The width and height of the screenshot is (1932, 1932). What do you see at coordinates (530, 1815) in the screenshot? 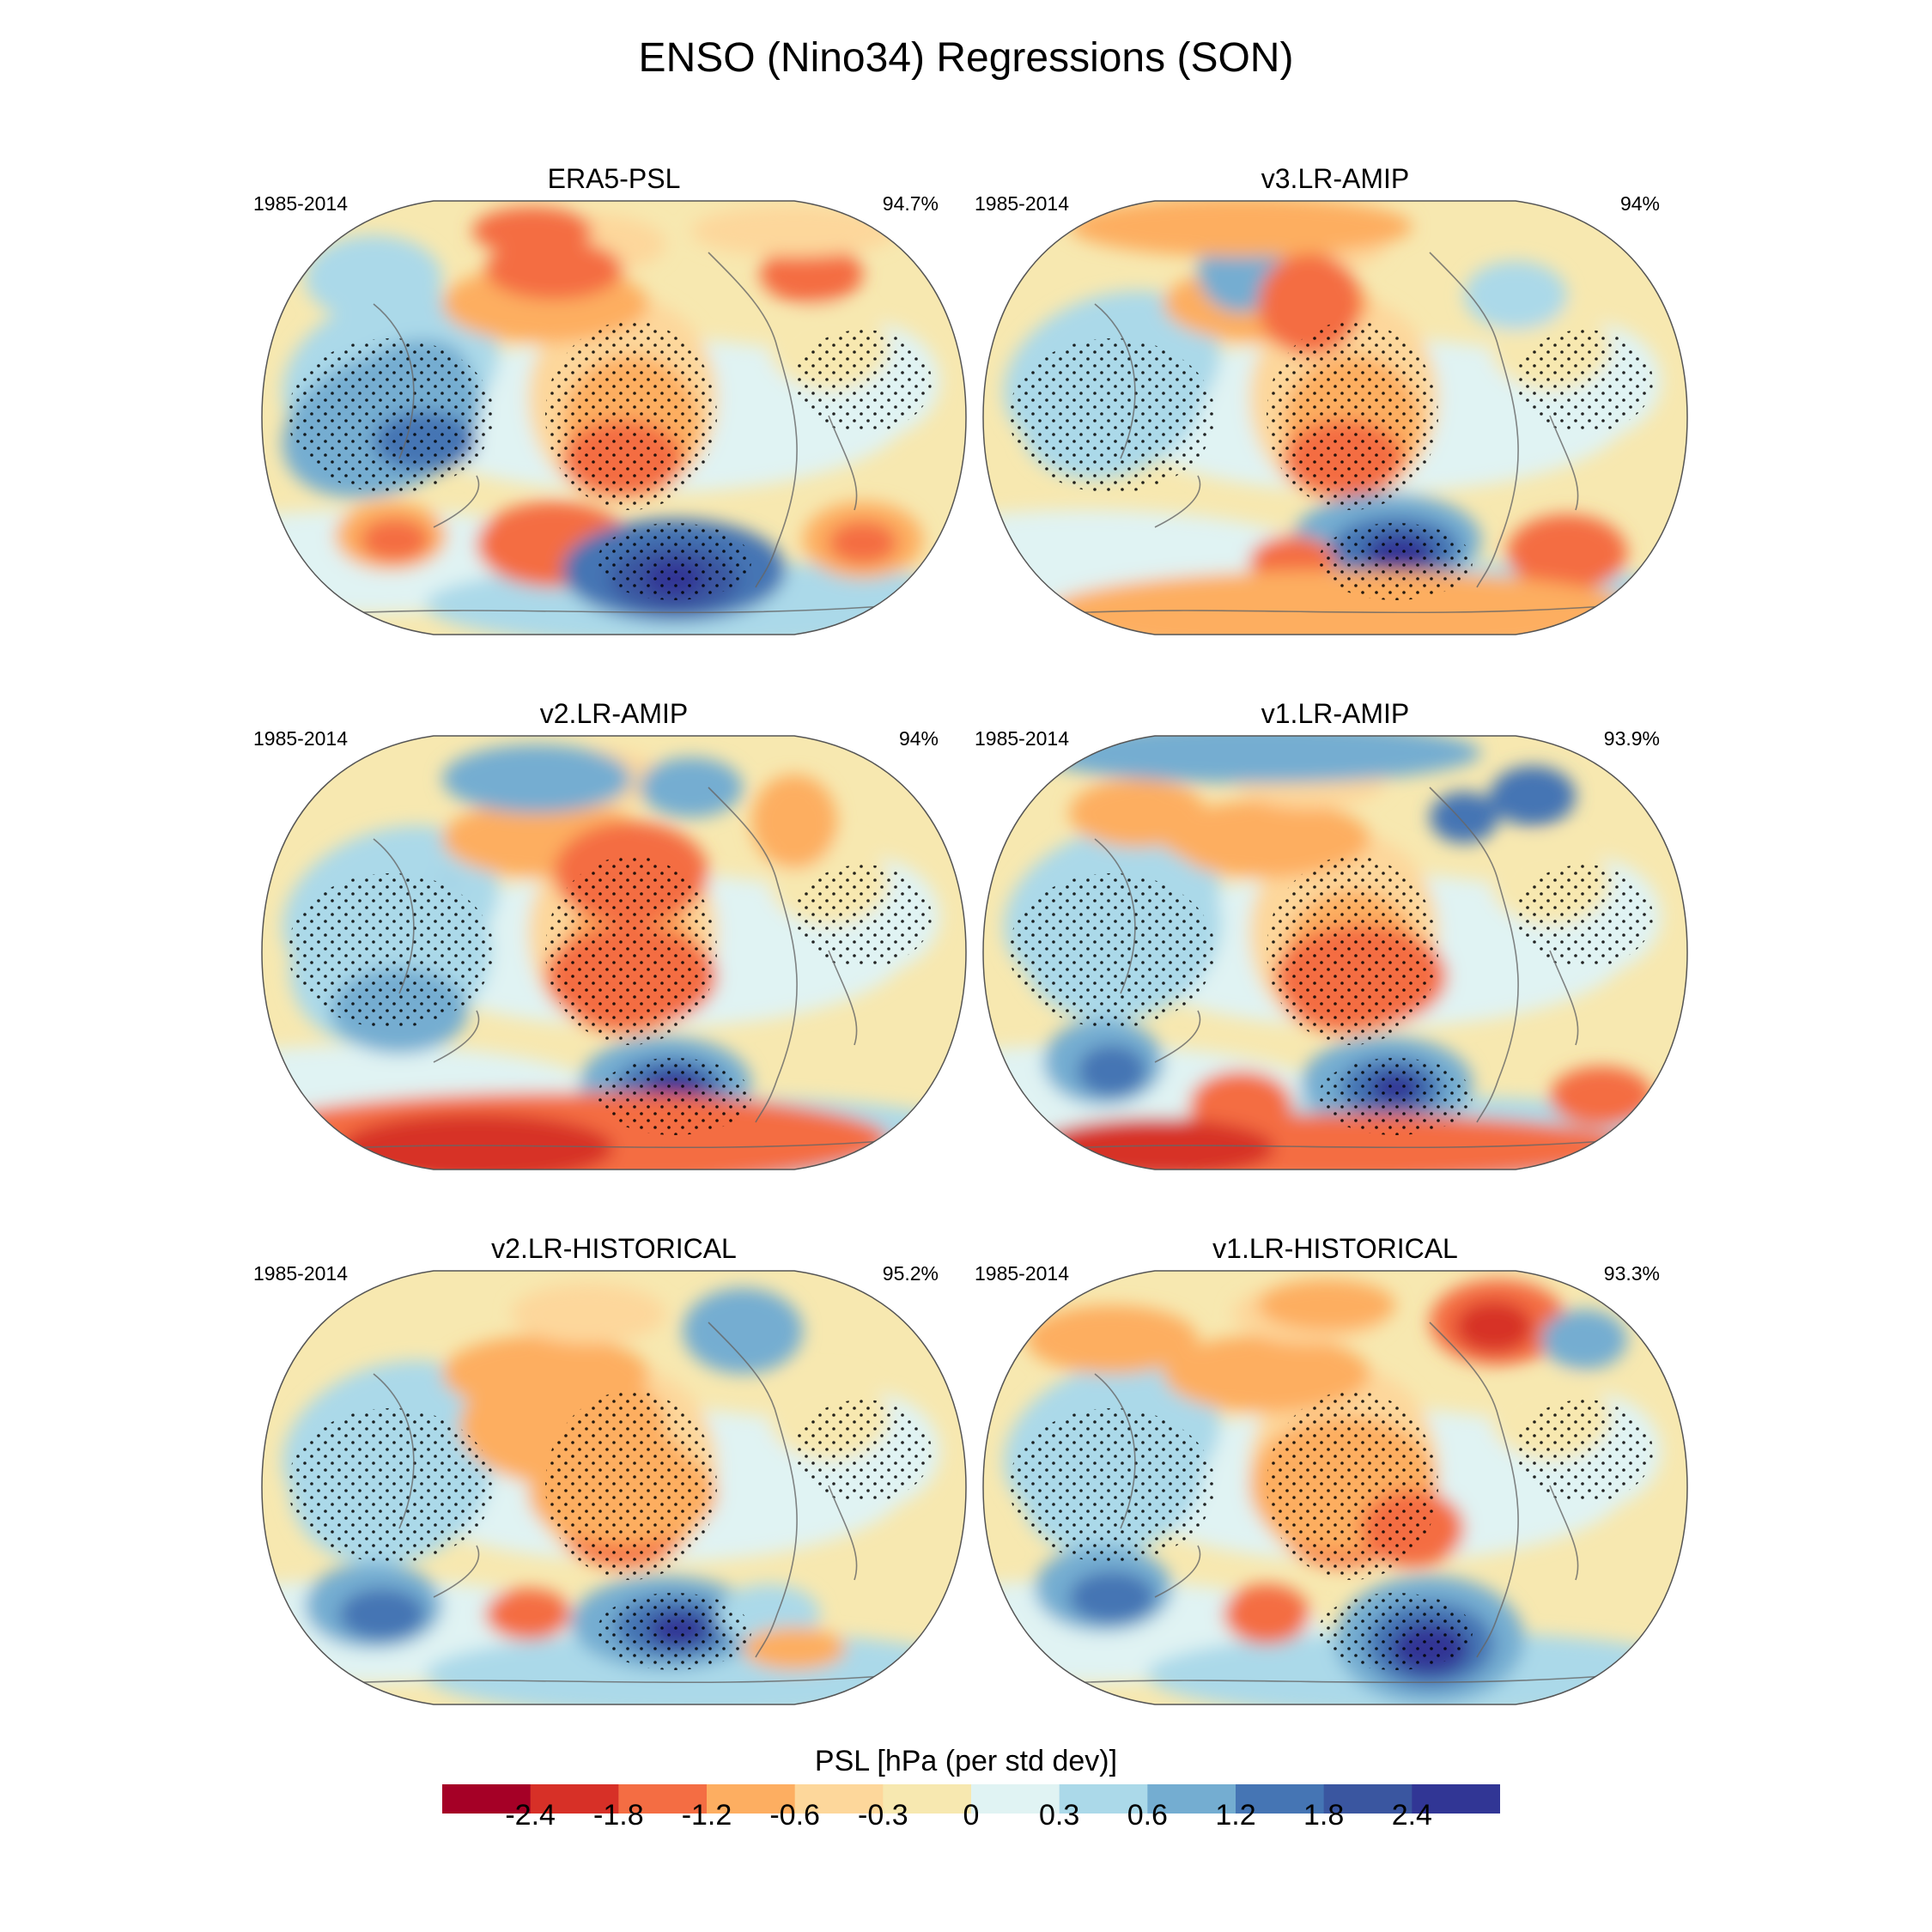
I see `colorbar-tick-label: -2.4` at bounding box center [530, 1815].